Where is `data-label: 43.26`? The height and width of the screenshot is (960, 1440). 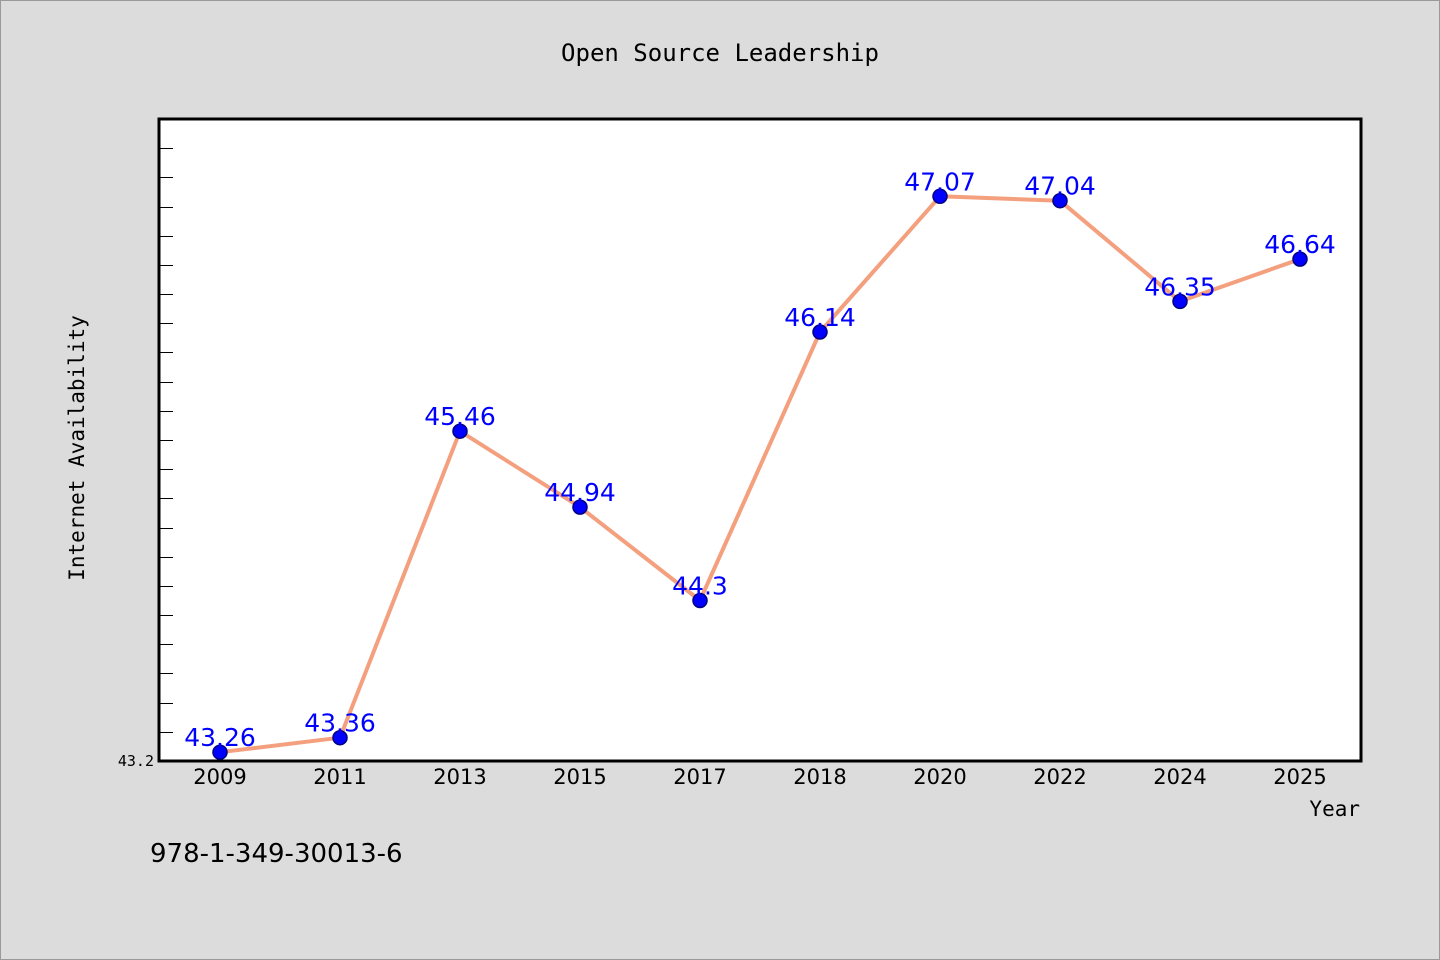
data-label: 43.26 is located at coordinates (220, 737).